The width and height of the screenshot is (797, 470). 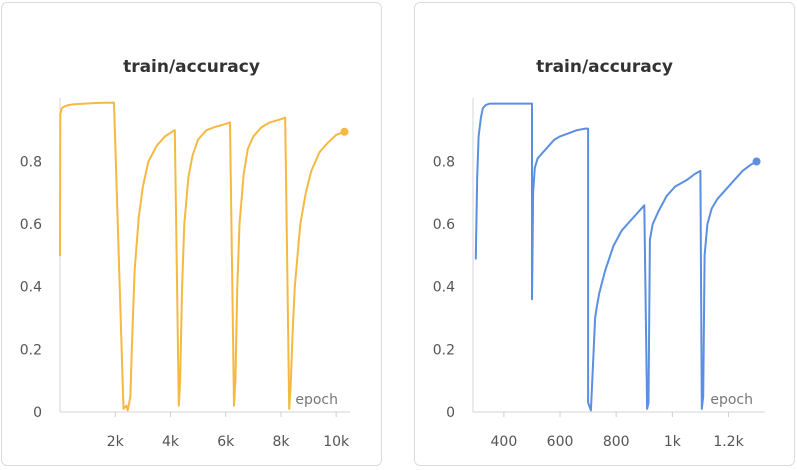 What do you see at coordinates (616, 442) in the screenshot?
I see `x-tick-label: 800` at bounding box center [616, 442].